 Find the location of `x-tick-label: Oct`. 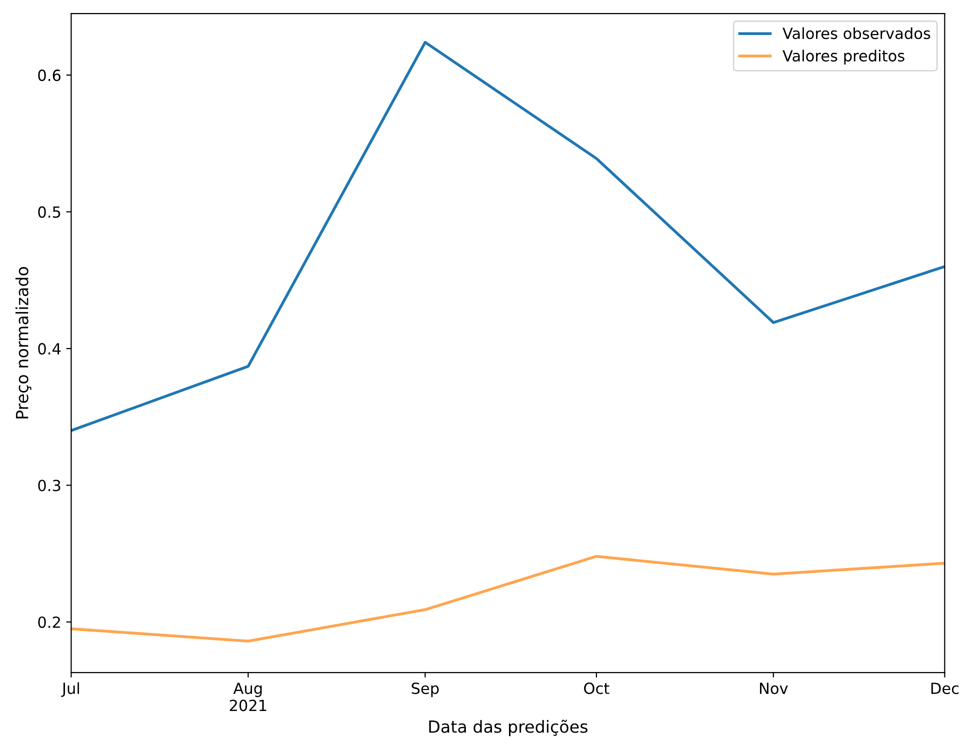

x-tick-label: Oct is located at coordinates (597, 688).